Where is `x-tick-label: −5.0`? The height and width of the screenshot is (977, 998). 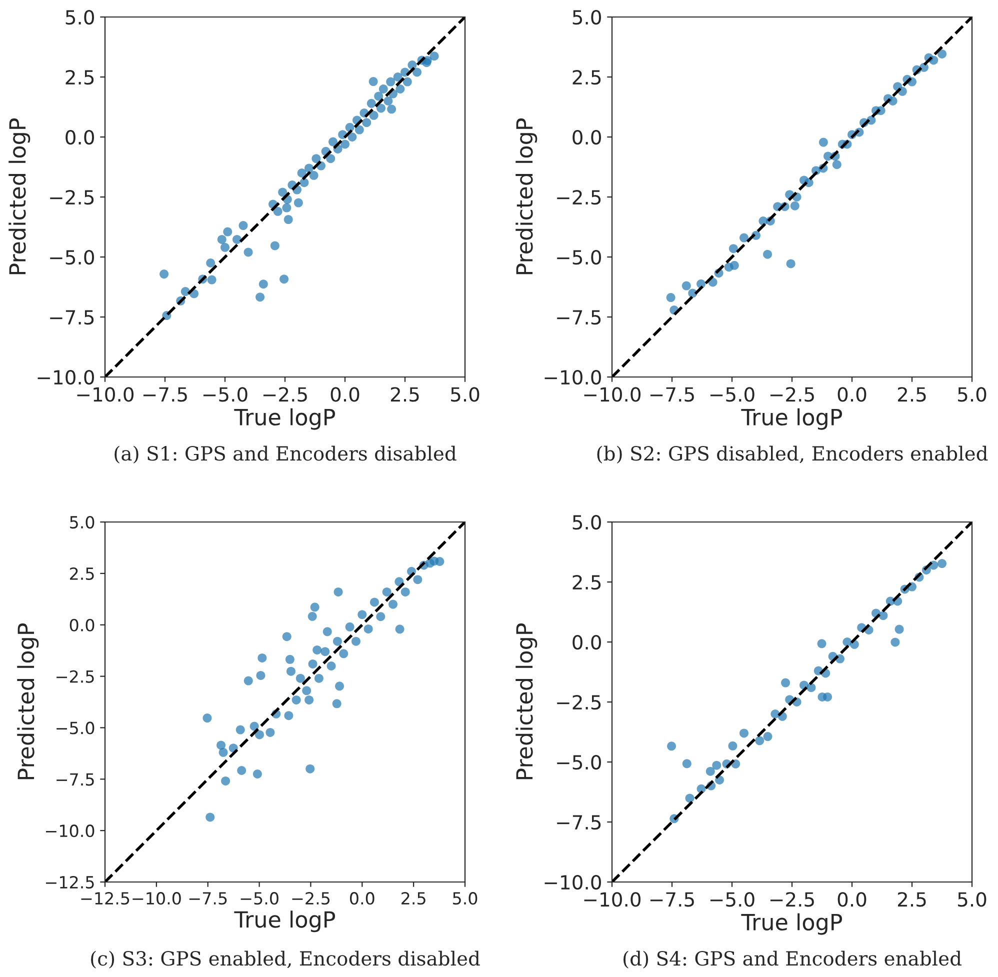 x-tick-label: −5.0 is located at coordinates (732, 394).